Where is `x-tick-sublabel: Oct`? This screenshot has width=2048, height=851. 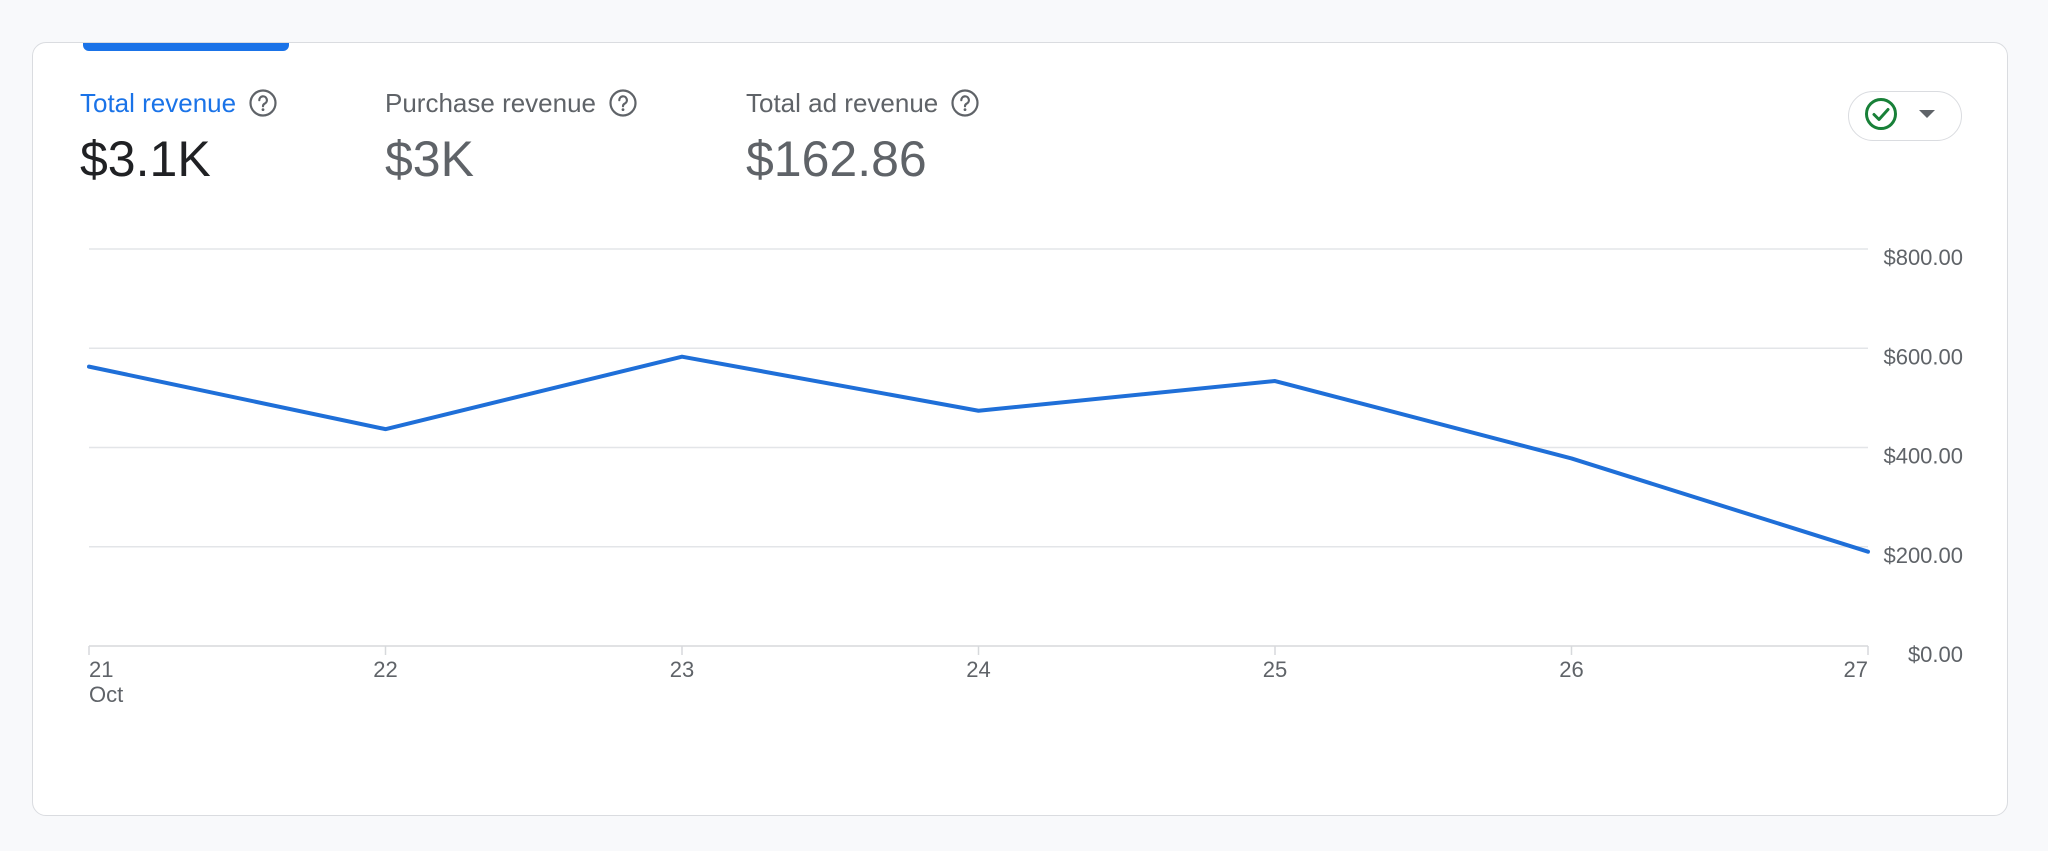 x-tick-sublabel: Oct is located at coordinates (106, 694).